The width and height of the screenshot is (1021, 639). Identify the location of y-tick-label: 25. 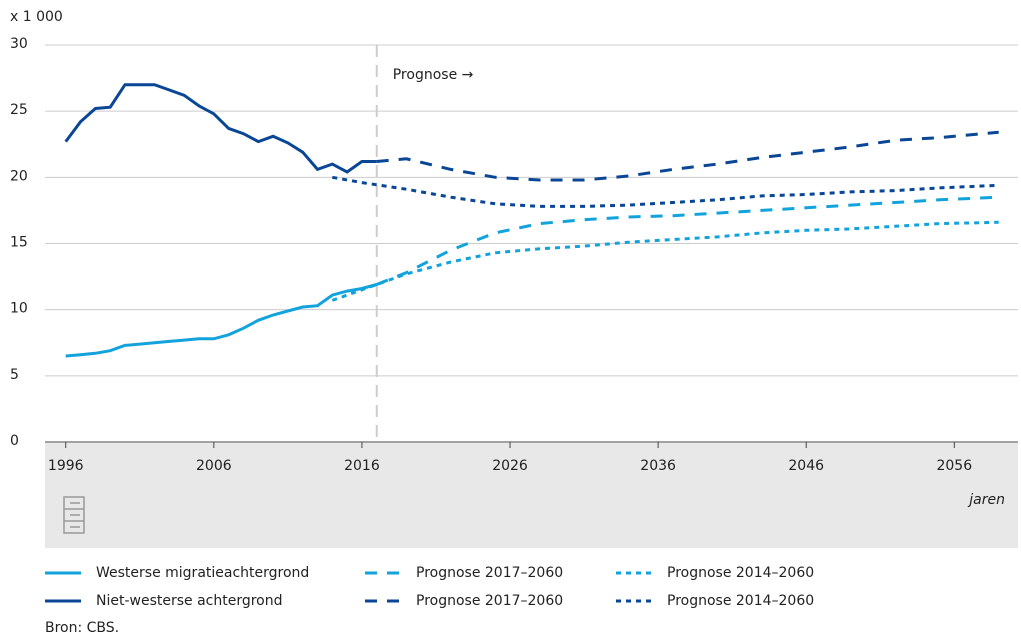
(19, 110).